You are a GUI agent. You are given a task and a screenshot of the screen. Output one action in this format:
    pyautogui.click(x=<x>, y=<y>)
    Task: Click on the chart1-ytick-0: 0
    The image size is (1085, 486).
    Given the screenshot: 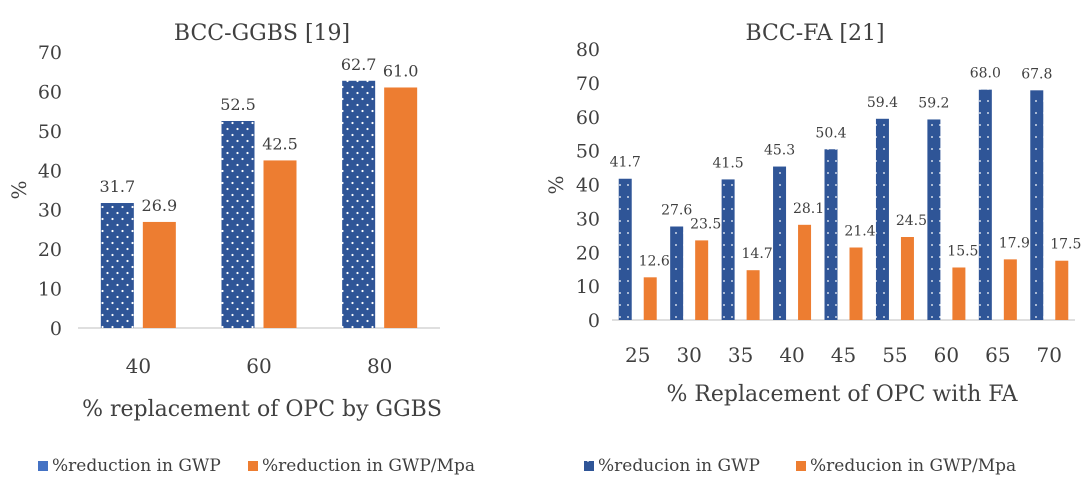 What is the action you would take?
    pyautogui.click(x=56, y=329)
    